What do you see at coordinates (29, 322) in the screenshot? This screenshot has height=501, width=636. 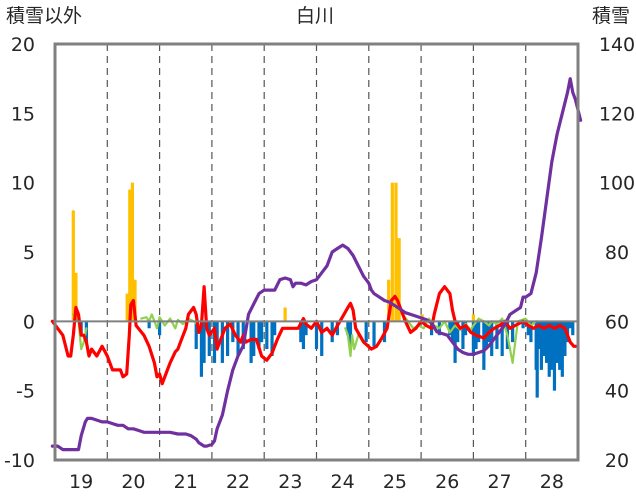 I see `y-tick-left-label: 0` at bounding box center [29, 322].